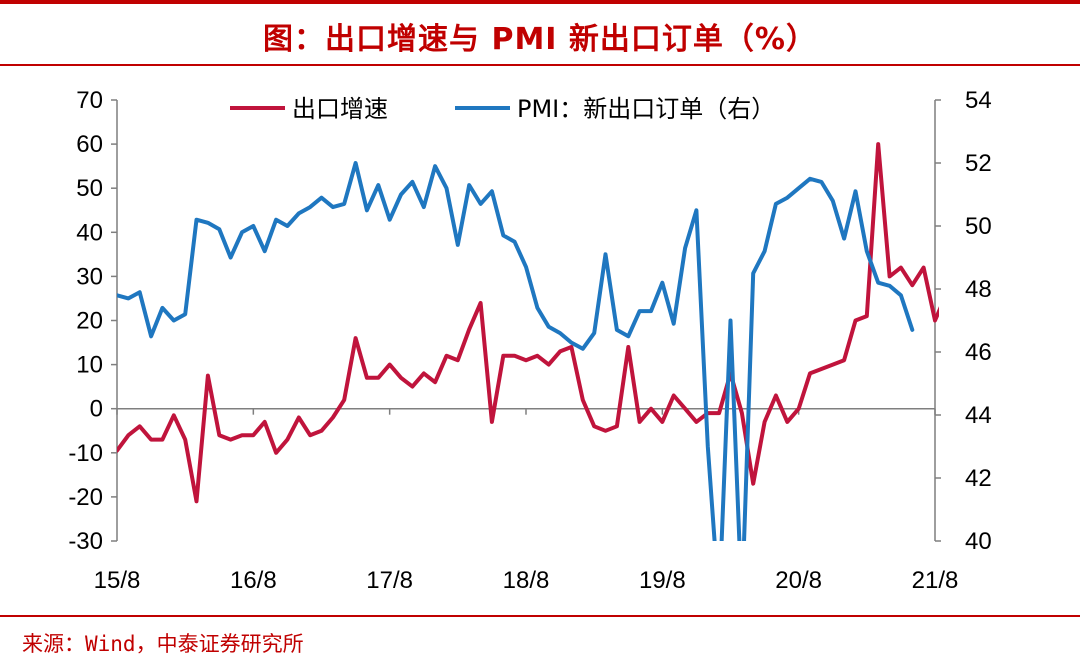 The height and width of the screenshot is (671, 1080). I want to click on x-tick-label: 15/8, so click(117, 580).